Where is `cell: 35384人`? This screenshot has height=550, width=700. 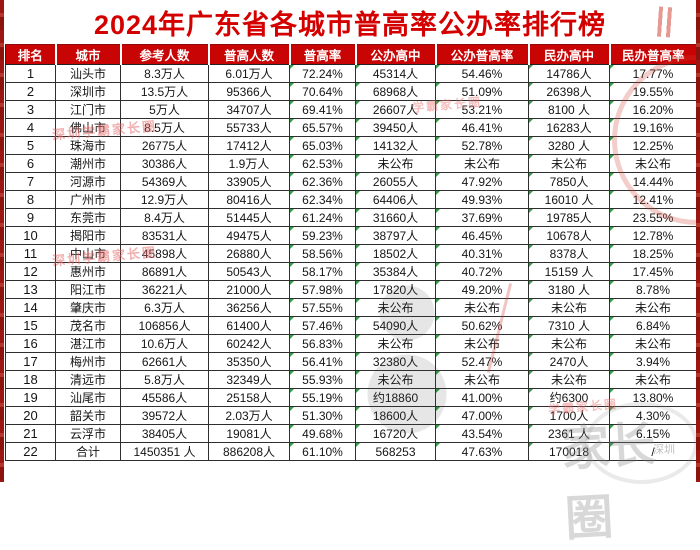 cell: 35384人 is located at coordinates (395, 271).